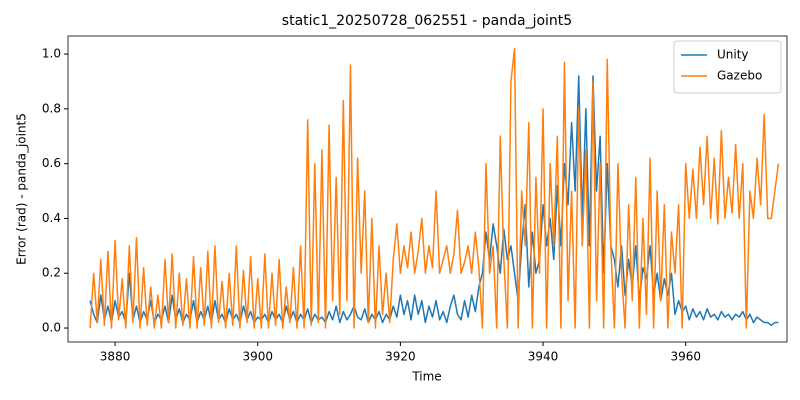 This screenshot has width=800, height=400. What do you see at coordinates (426, 377) in the screenshot?
I see `x-axis-label: Time` at bounding box center [426, 377].